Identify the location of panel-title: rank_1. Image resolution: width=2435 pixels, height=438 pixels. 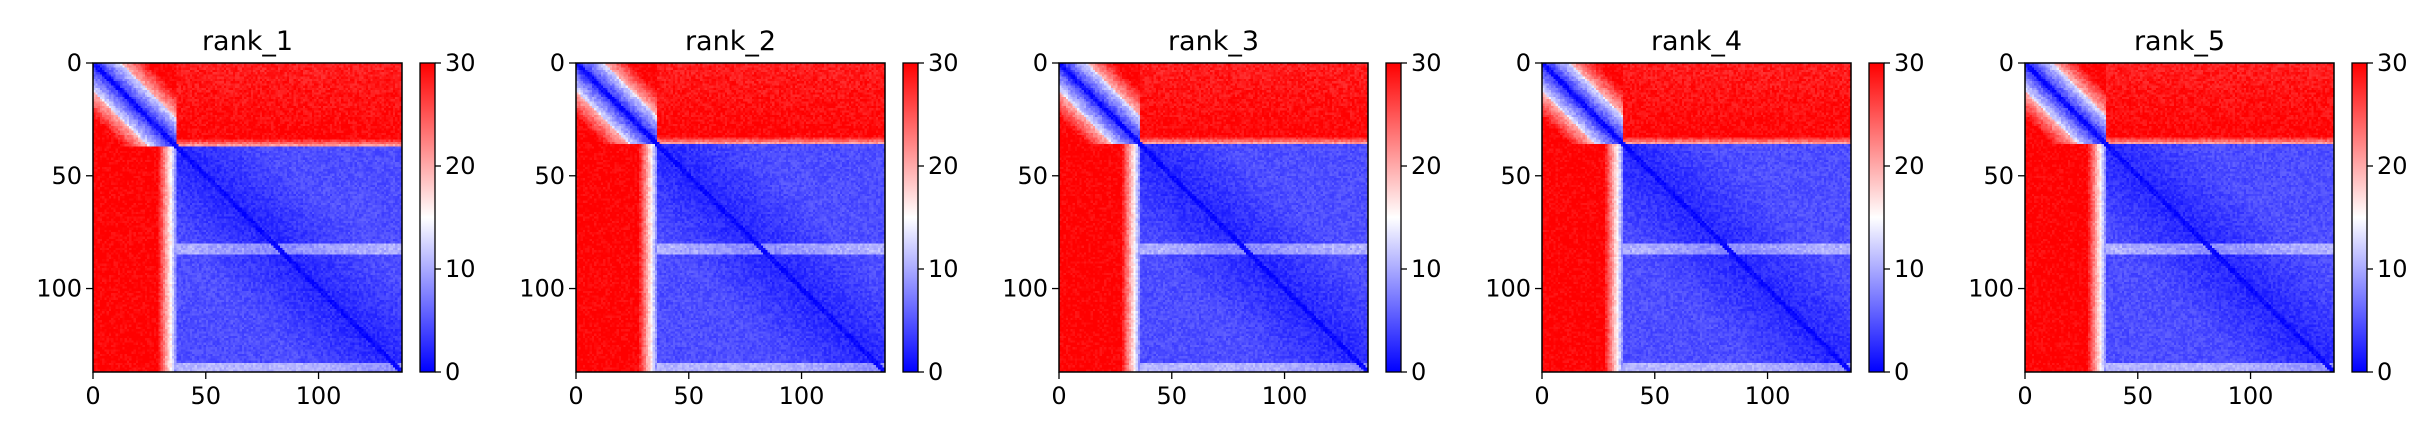
(247, 41).